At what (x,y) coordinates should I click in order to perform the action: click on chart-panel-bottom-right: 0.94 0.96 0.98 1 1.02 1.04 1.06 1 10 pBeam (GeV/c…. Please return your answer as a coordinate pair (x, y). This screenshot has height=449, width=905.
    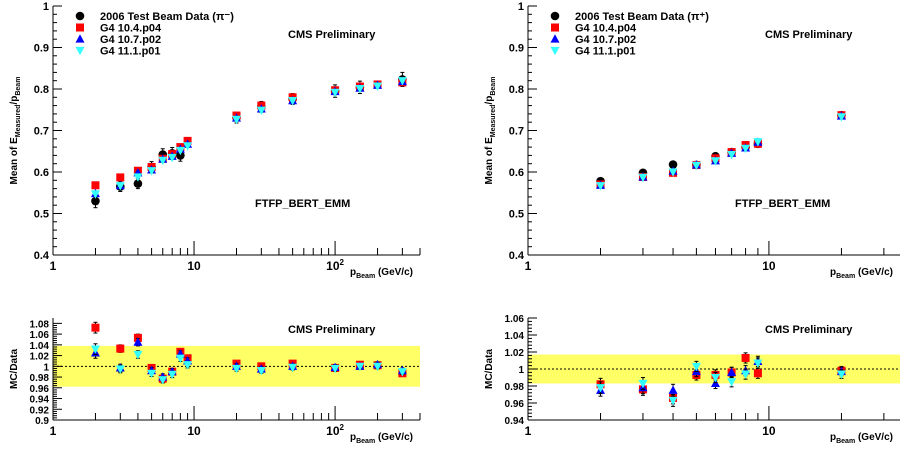
    Looking at the image, I should click on (692, 379).